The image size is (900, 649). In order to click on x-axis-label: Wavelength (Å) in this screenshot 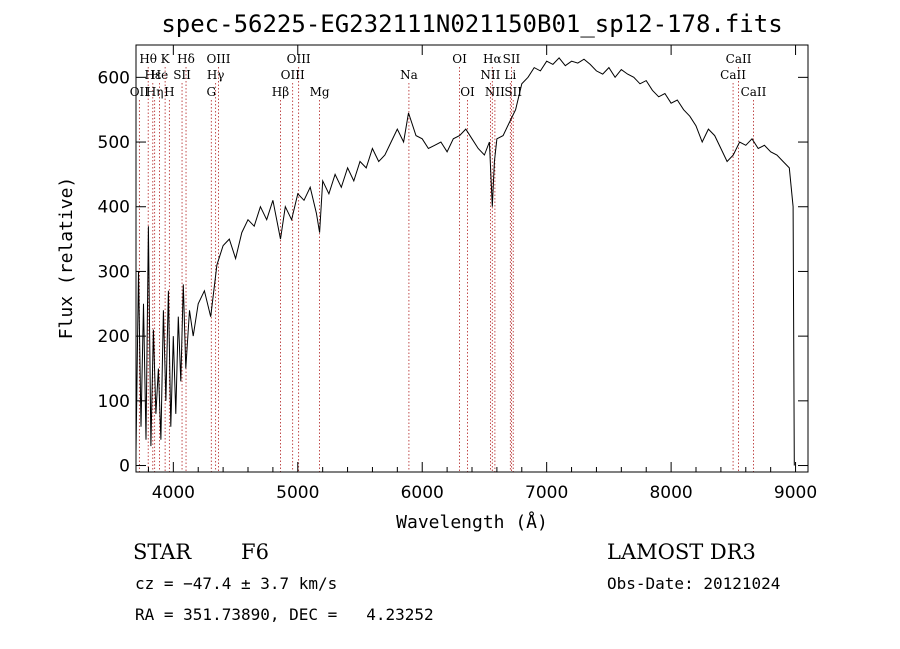, I will do `click(472, 522)`.